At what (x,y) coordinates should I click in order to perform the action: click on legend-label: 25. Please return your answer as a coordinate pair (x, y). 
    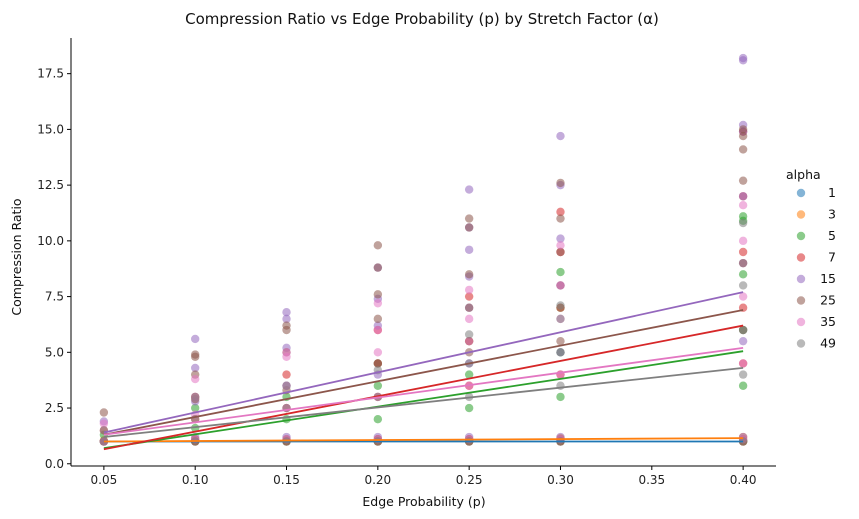
    Looking at the image, I should click on (828, 300).